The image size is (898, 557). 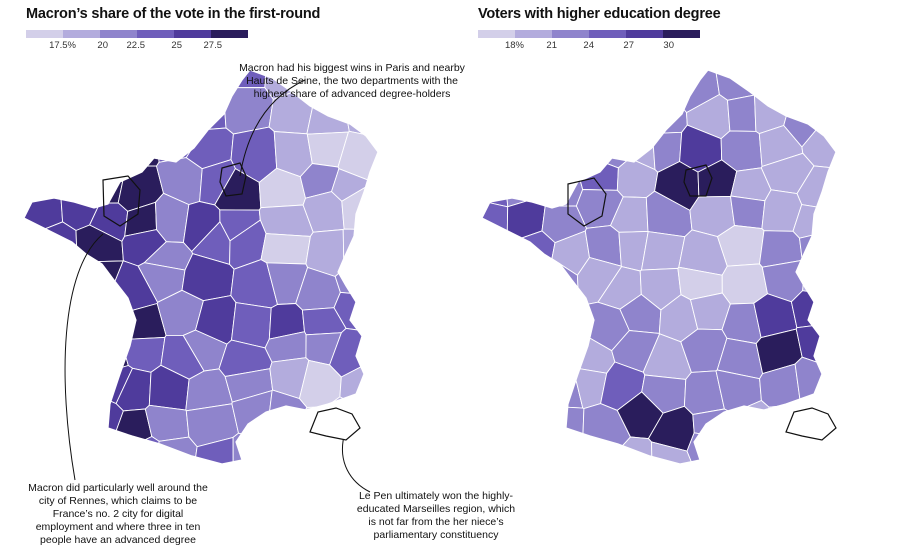 What do you see at coordinates (588, 45) in the screenshot?
I see `right-legend-label: 24` at bounding box center [588, 45].